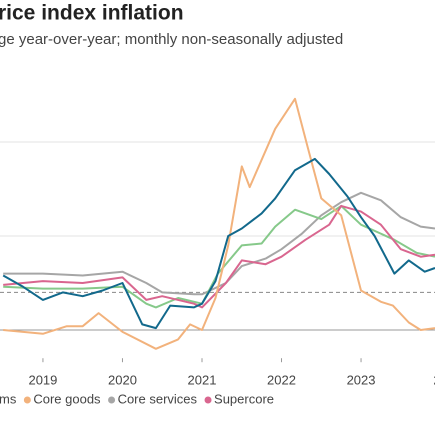 The image size is (435, 435). Describe the element at coordinates (434, 379) in the screenshot. I see `x-tick-label: 20` at that location.